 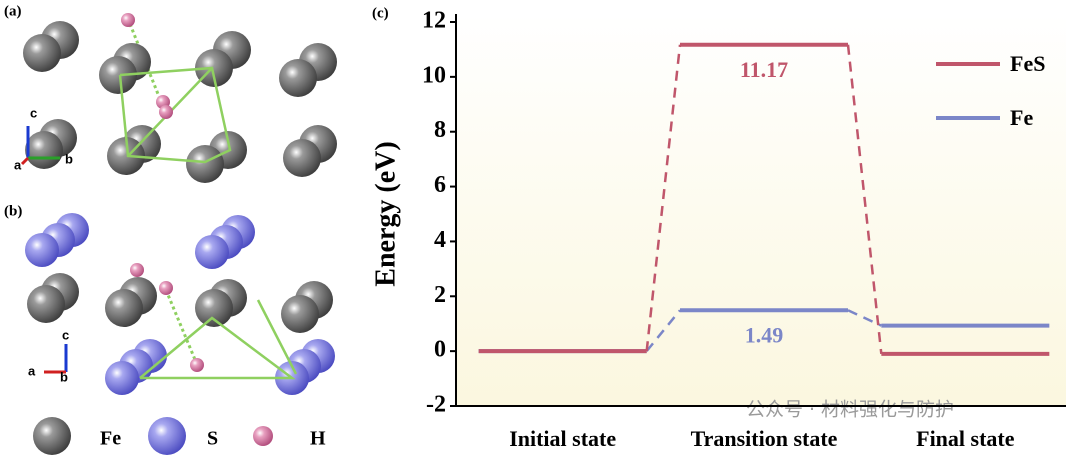 I want to click on y-tick-label: 12, so click(x=434, y=21).